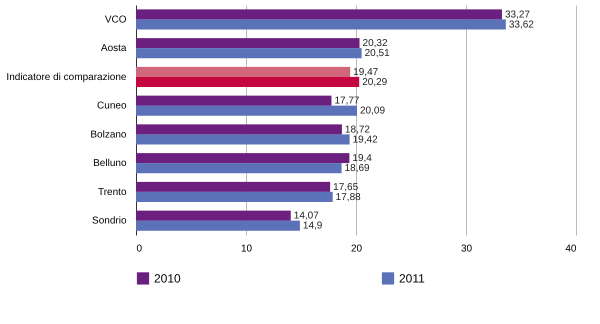  Describe the element at coordinates (168, 278) in the screenshot. I see `legend-label: 2010` at that location.